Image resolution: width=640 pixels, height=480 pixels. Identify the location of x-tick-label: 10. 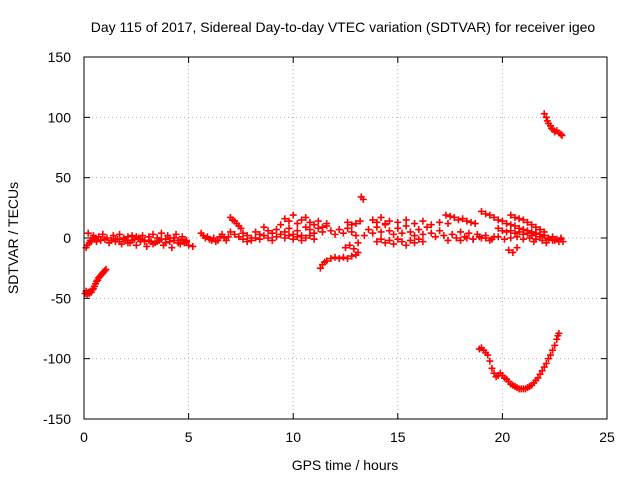
(293, 437).